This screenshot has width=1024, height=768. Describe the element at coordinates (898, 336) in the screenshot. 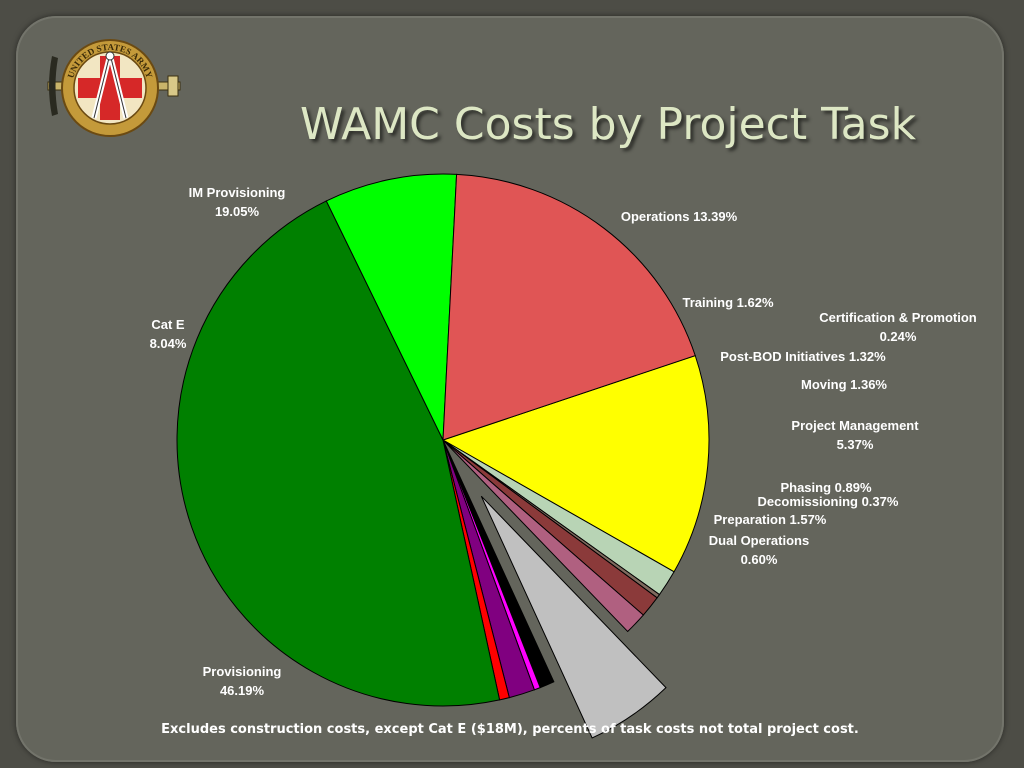

I see `pie-label-line: 0.24%` at that location.